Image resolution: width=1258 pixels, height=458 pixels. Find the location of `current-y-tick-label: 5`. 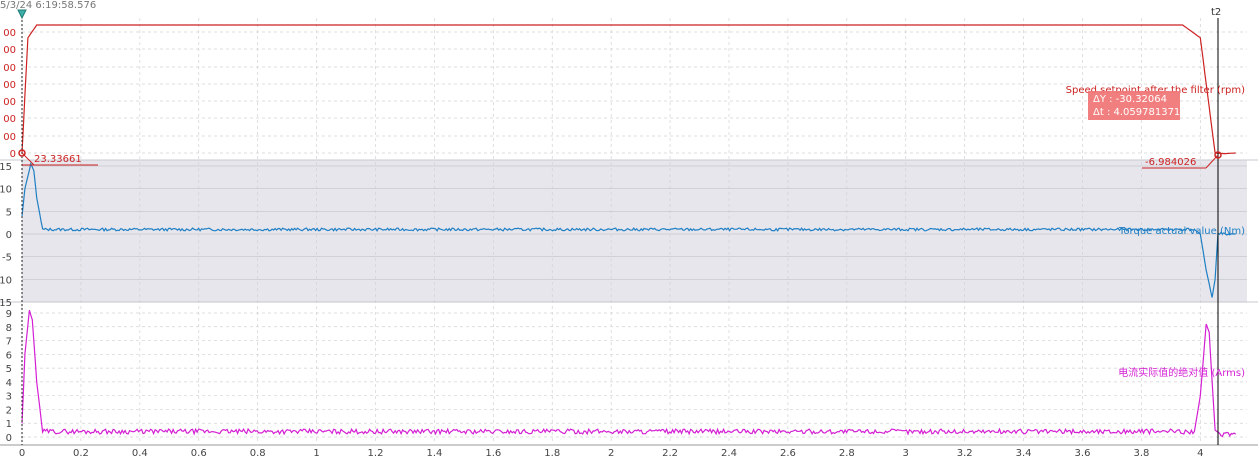

current-y-tick-label: 5 is located at coordinates (9, 369).